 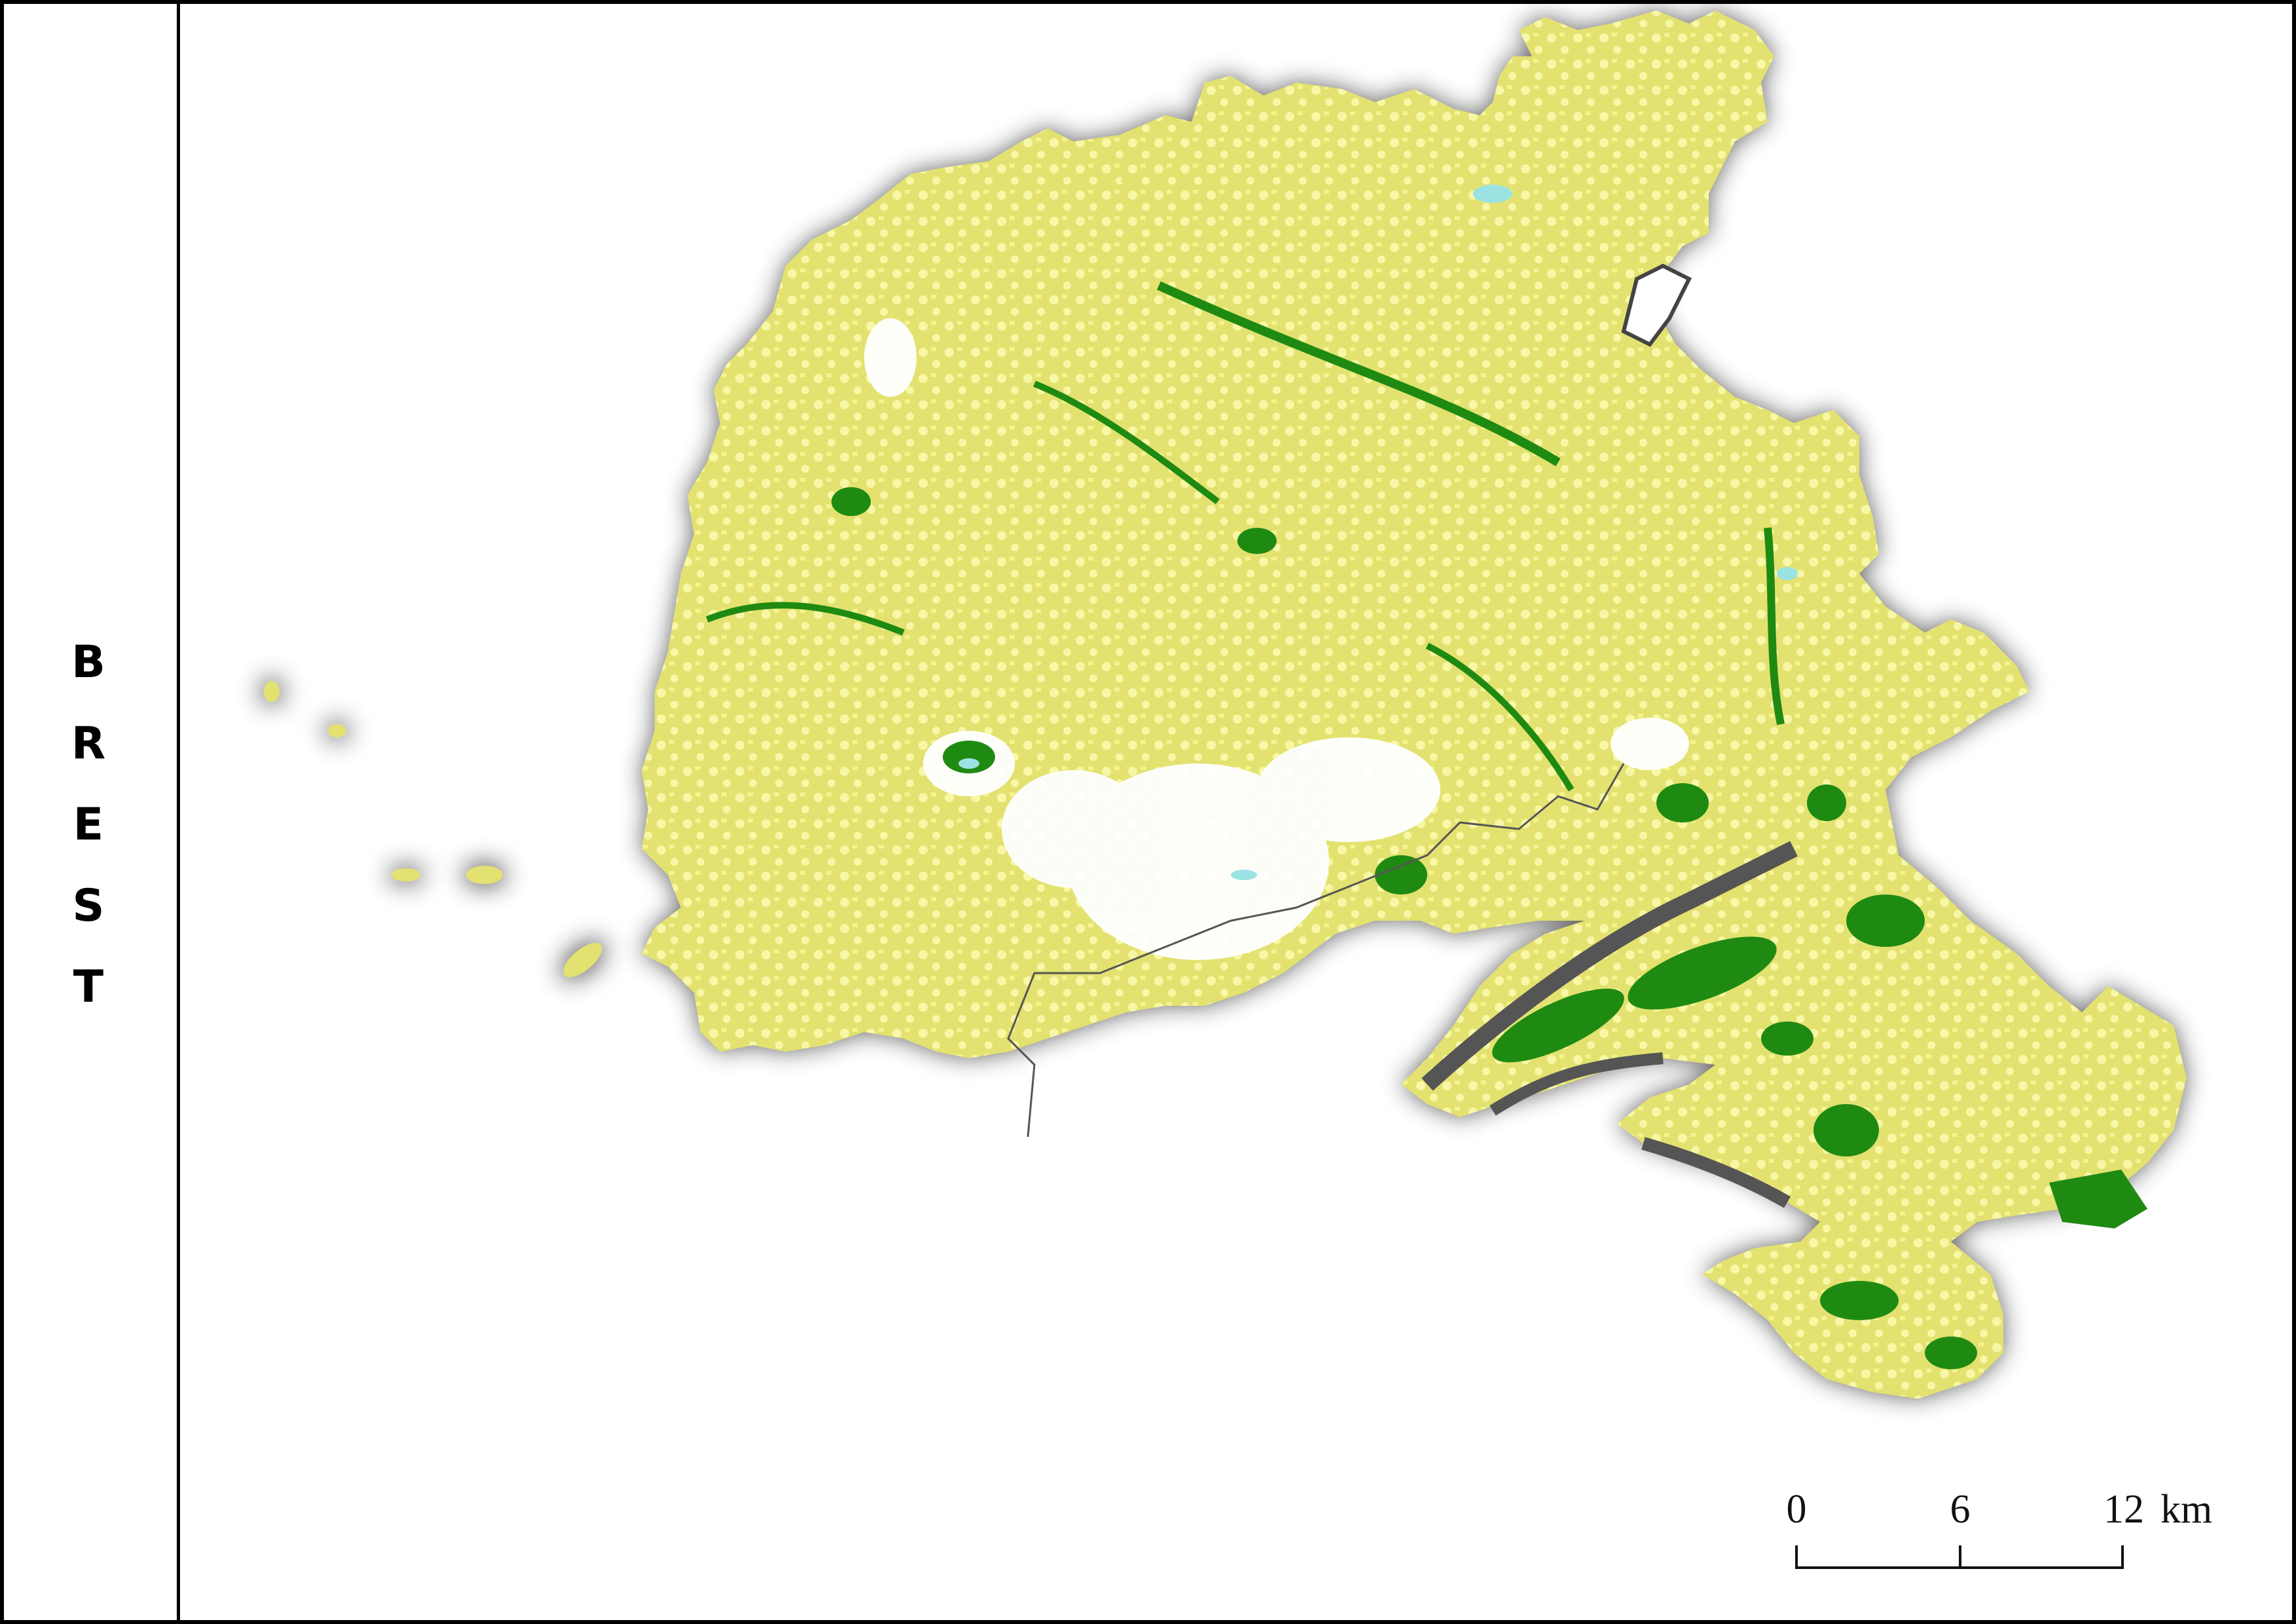 What do you see at coordinates (1960, 1509) in the screenshot?
I see `scale-label-6: 6` at bounding box center [1960, 1509].